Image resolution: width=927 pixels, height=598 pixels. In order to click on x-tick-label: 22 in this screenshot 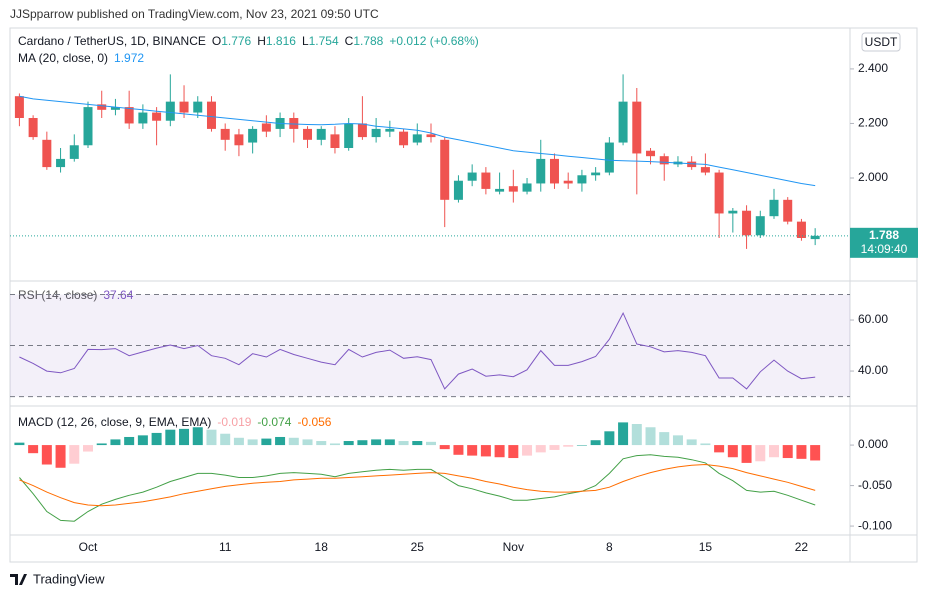, I will do `click(802, 547)`.